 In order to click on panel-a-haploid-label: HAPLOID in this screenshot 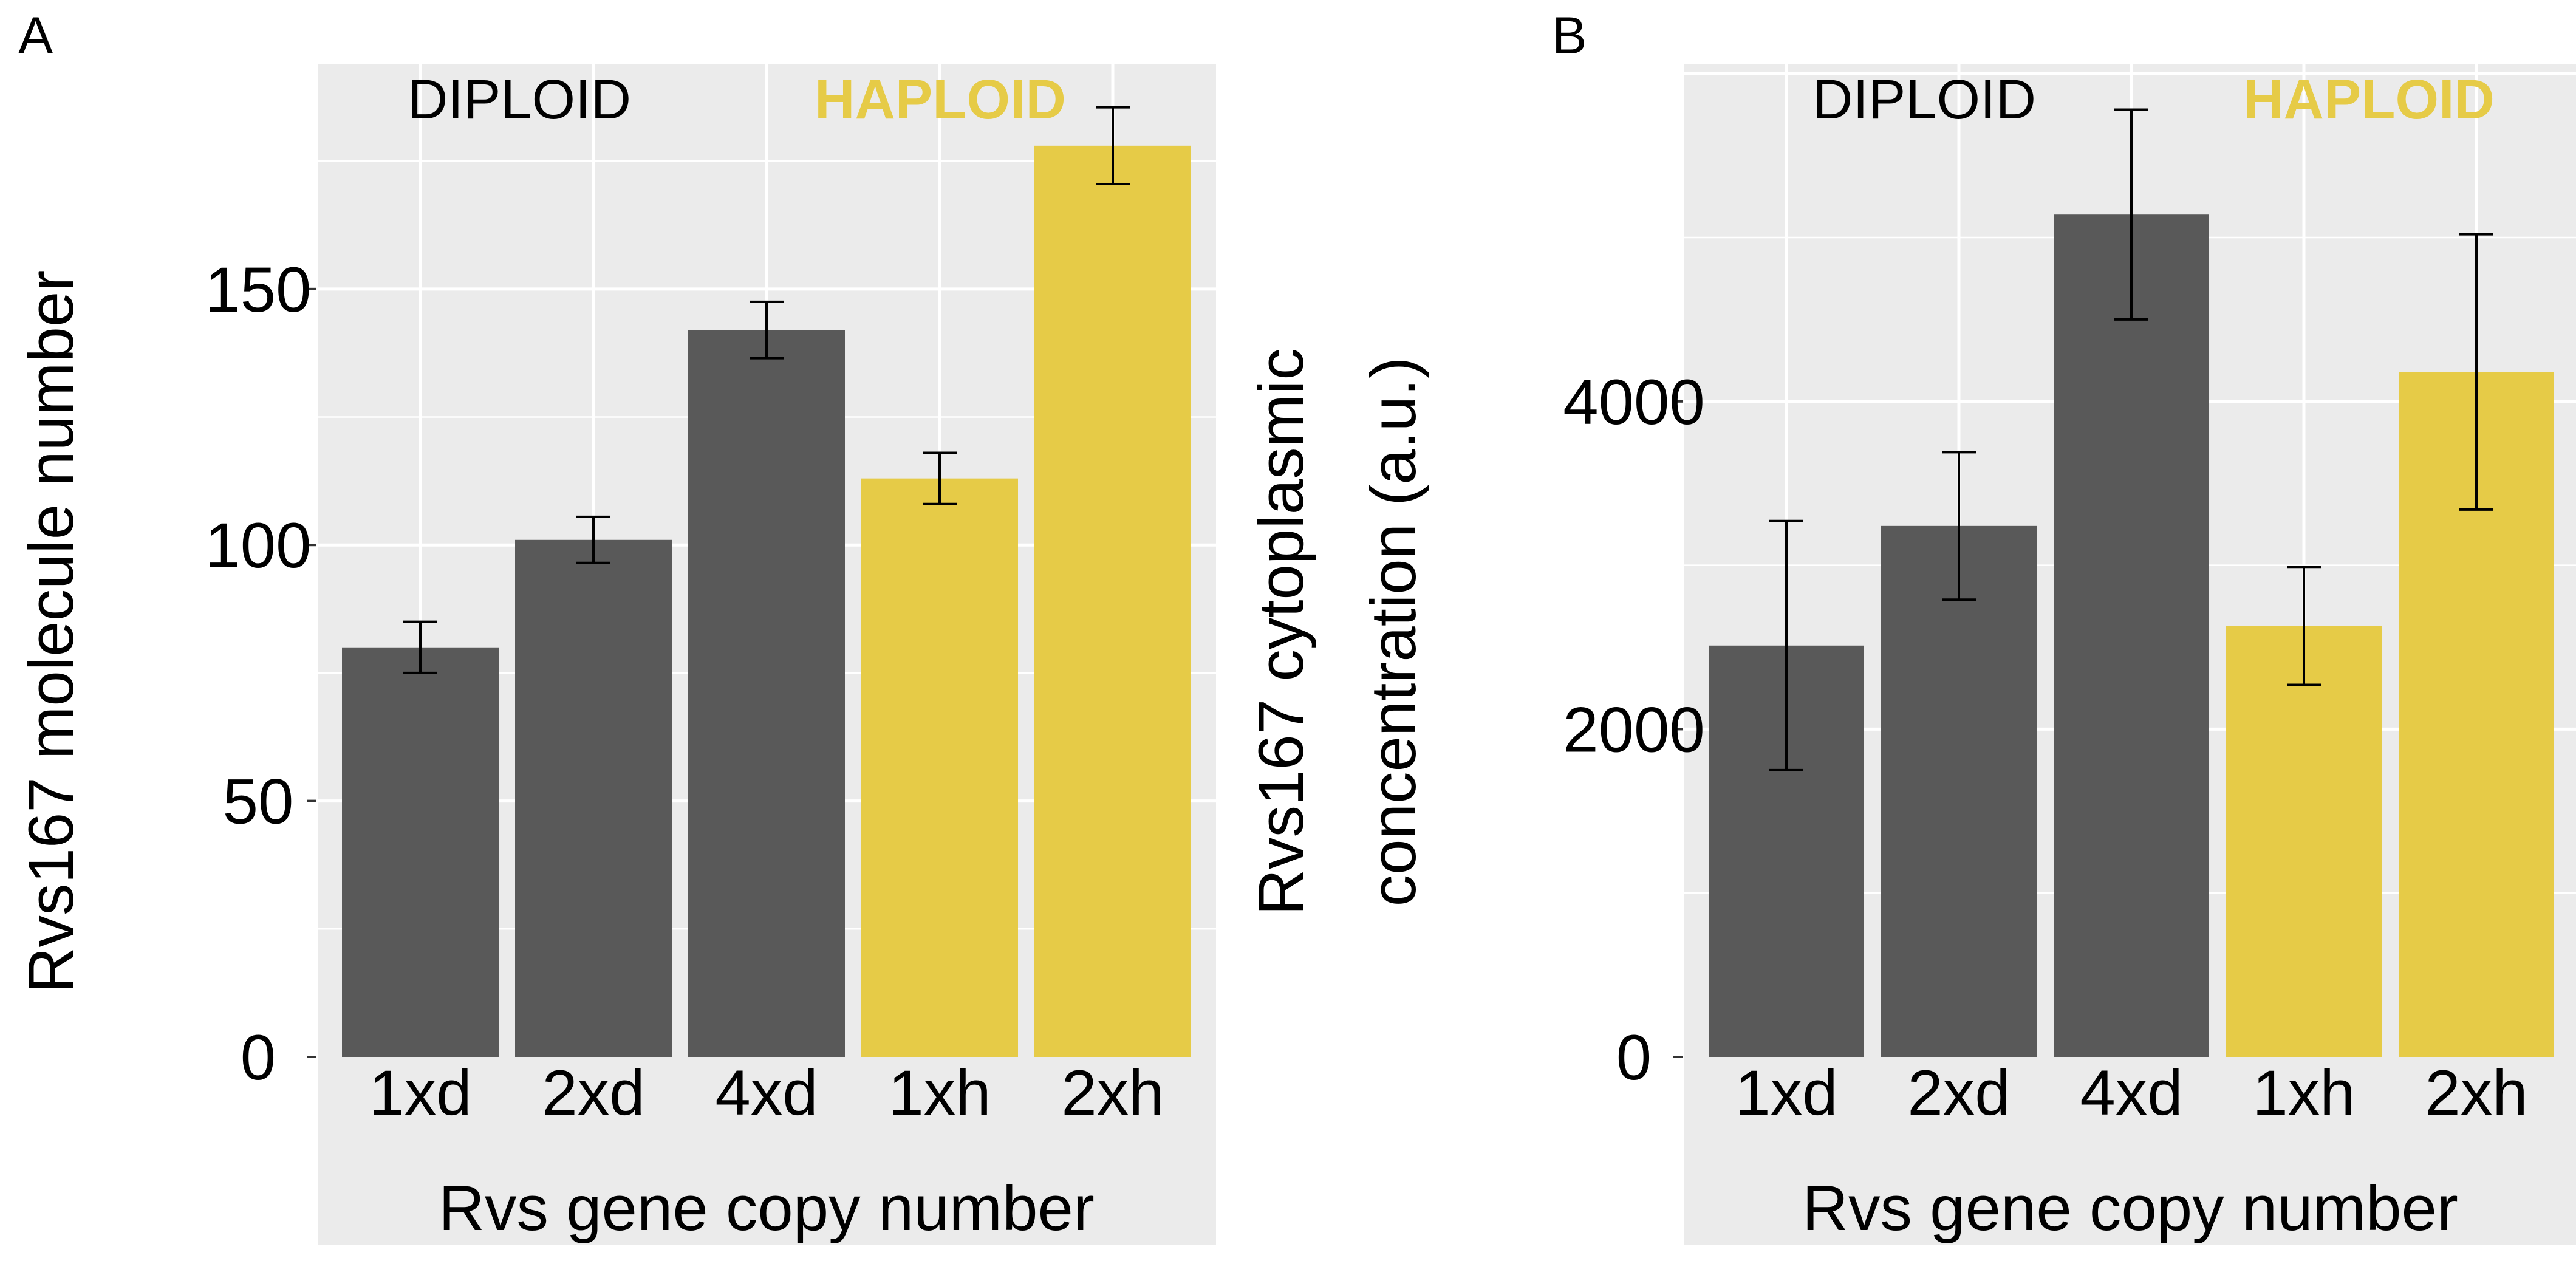, I will do `click(940, 100)`.